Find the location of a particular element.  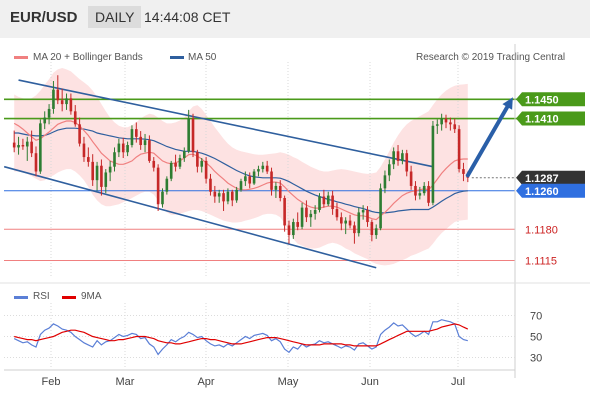

chart-header: EUR/USD DAILY 14:44:08 CET is located at coordinates (295, 19).